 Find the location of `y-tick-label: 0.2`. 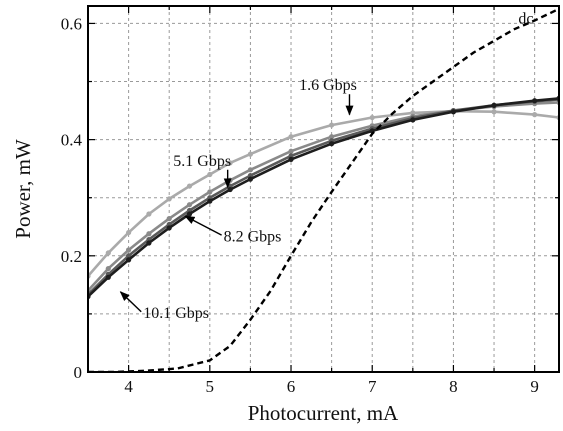

y-tick-label: 0.2 is located at coordinates (71, 256).